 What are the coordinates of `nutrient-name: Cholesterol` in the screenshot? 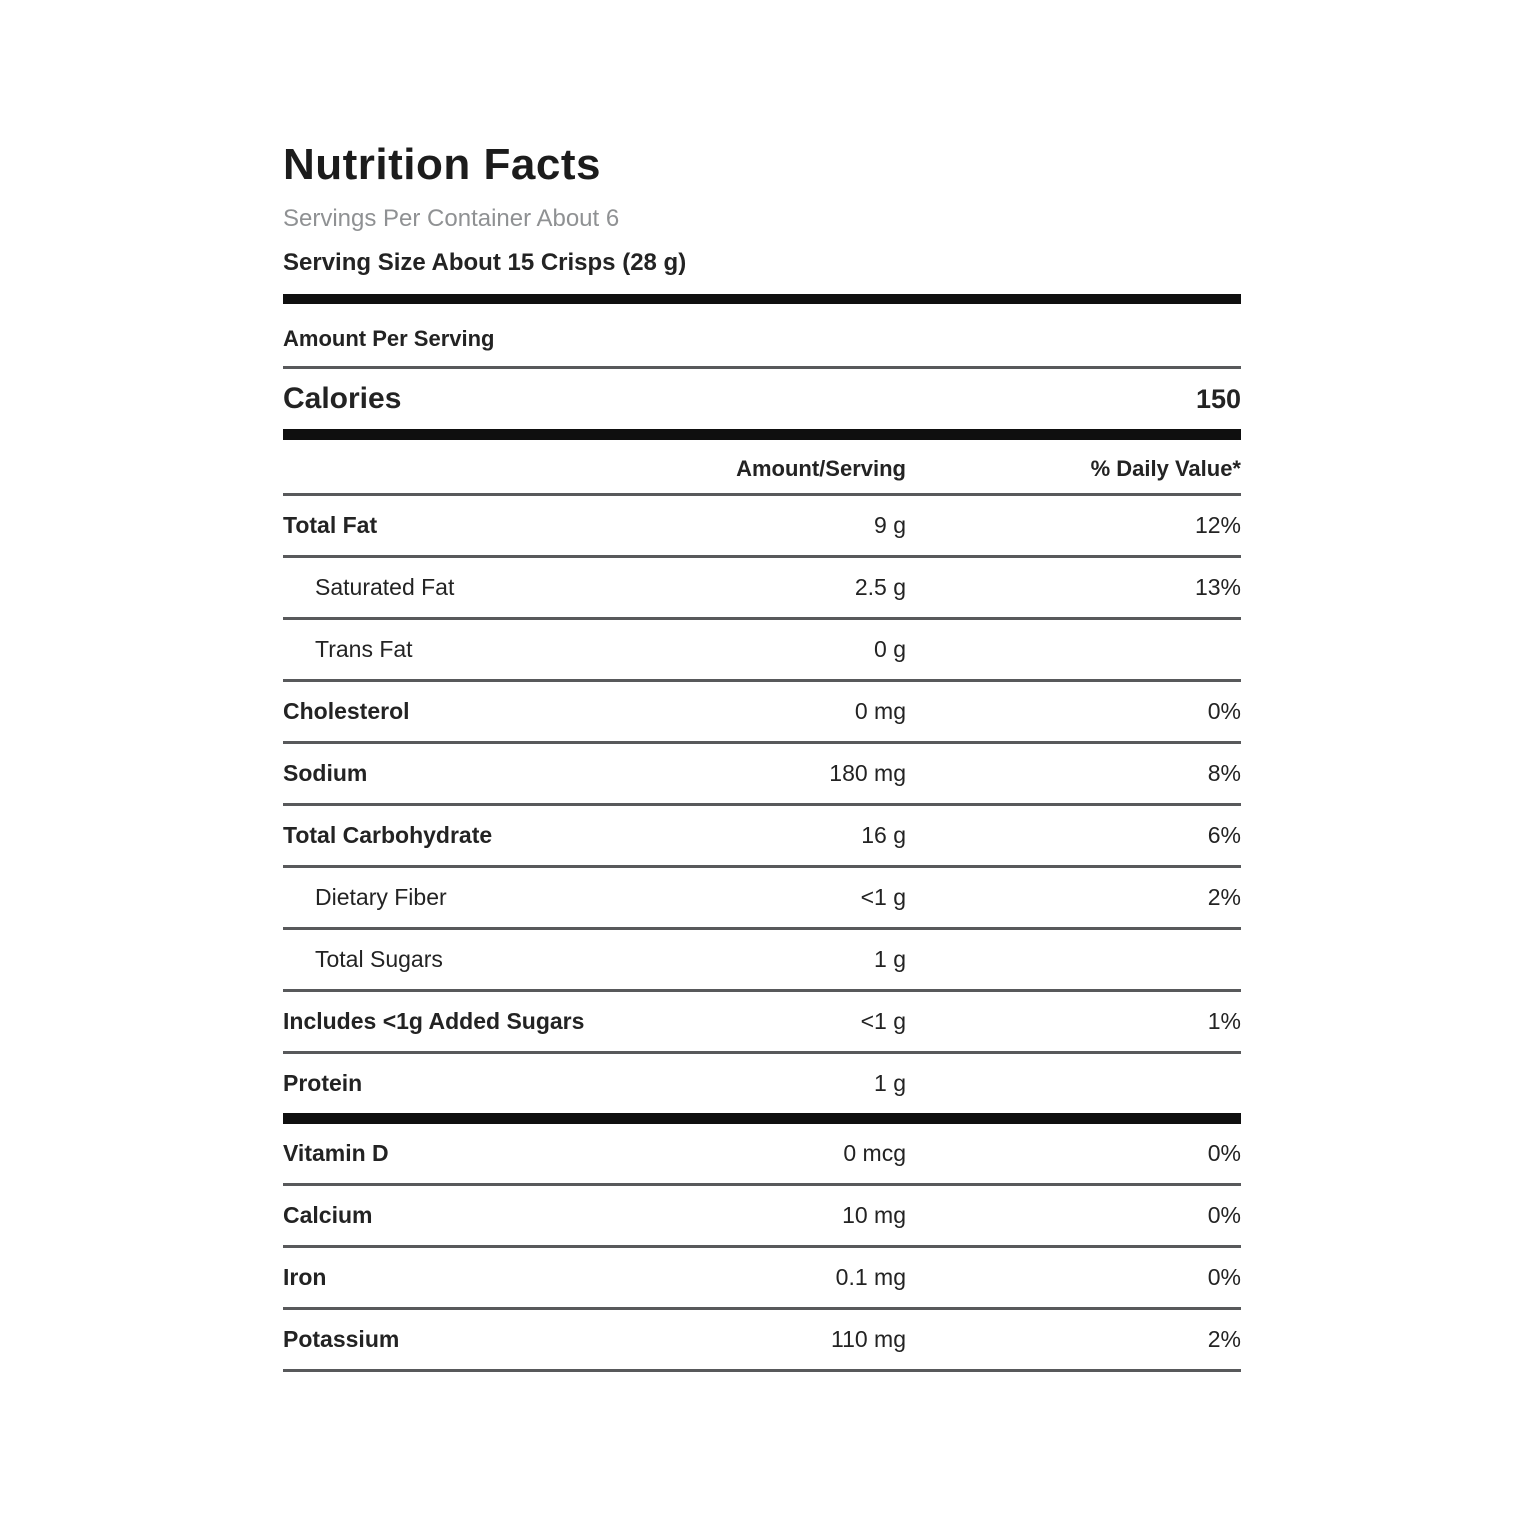 It's located at (346, 711).